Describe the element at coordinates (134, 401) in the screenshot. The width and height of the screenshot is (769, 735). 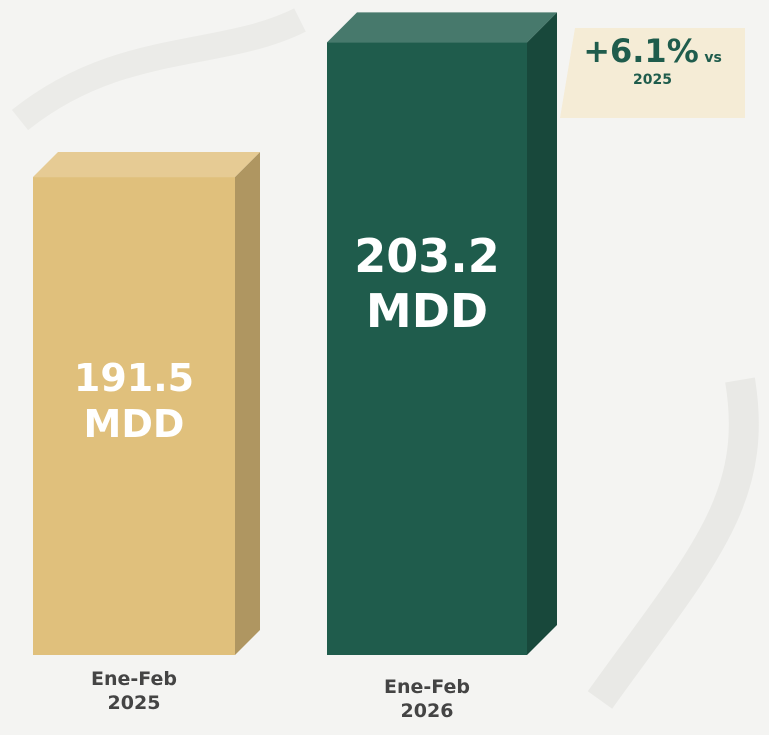
I see `value-label: 191.5 MDD` at that location.